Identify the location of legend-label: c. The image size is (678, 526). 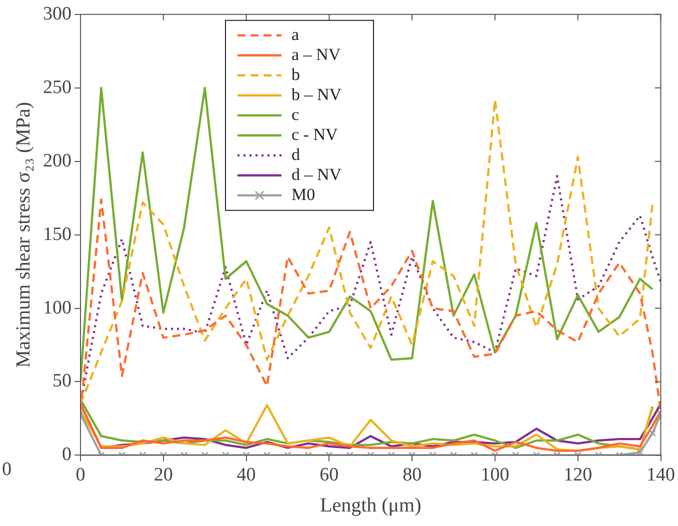
(296, 114).